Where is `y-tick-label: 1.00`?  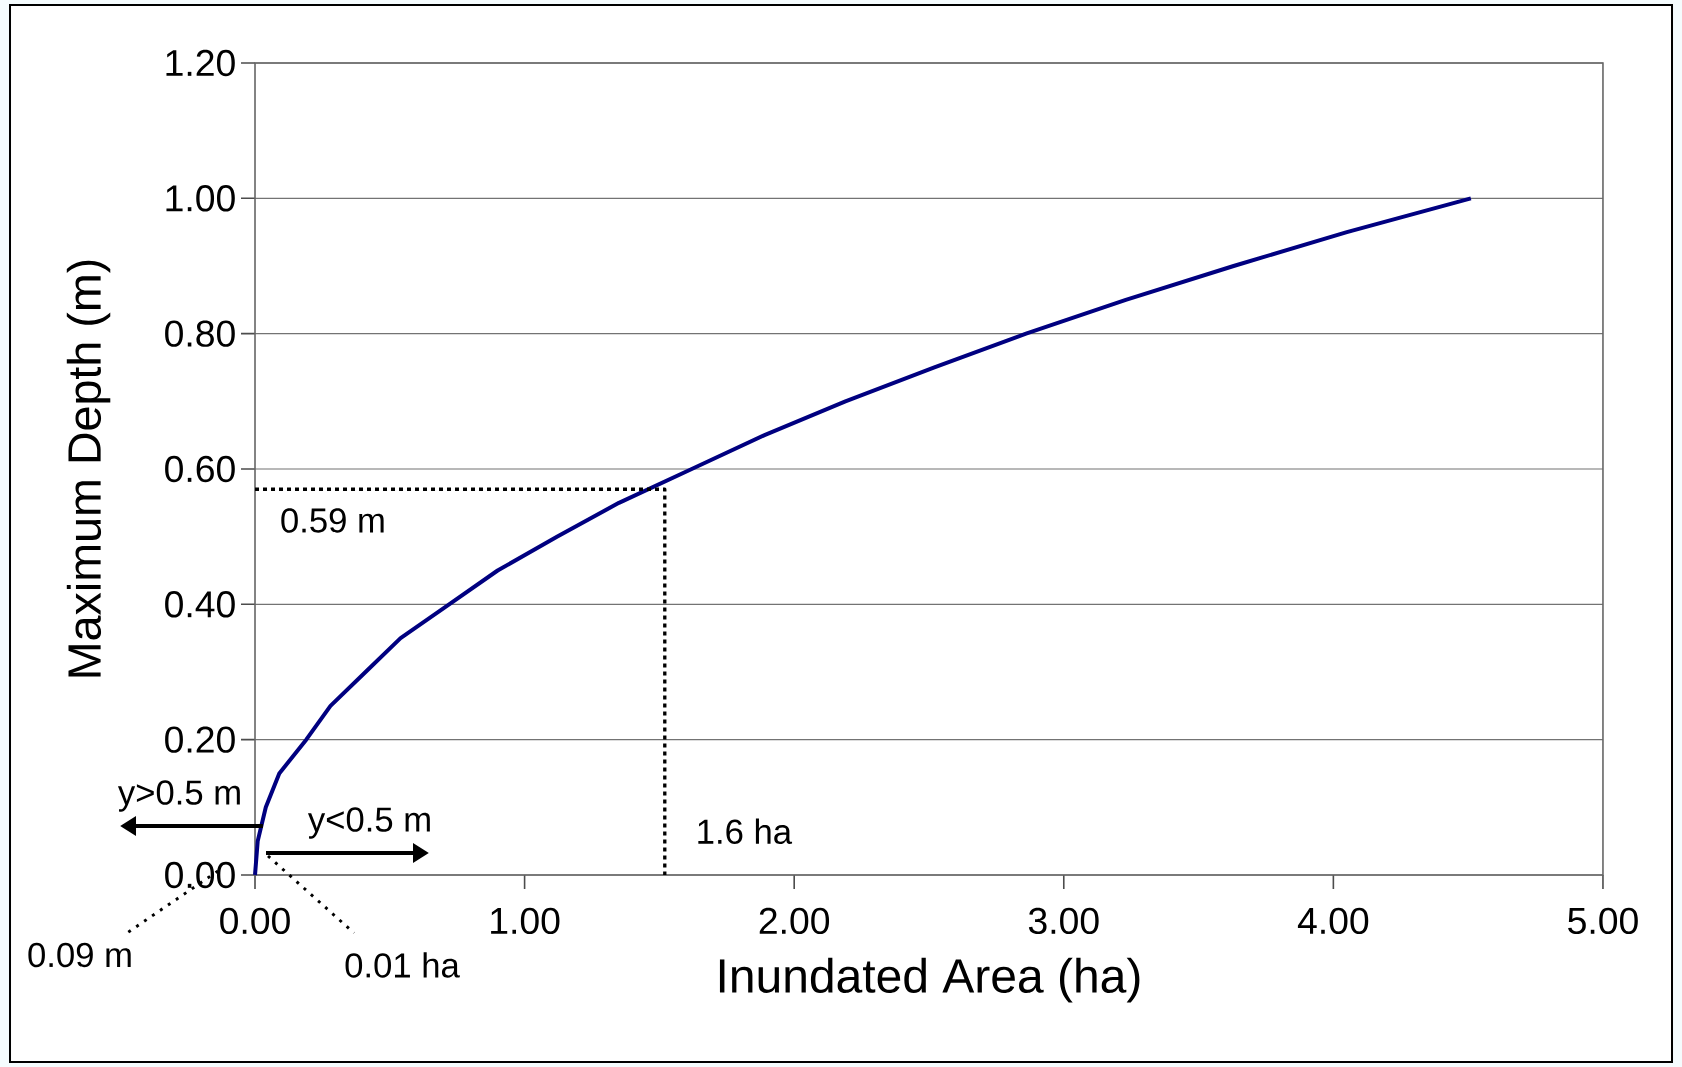 y-tick-label: 1.00 is located at coordinates (200, 198).